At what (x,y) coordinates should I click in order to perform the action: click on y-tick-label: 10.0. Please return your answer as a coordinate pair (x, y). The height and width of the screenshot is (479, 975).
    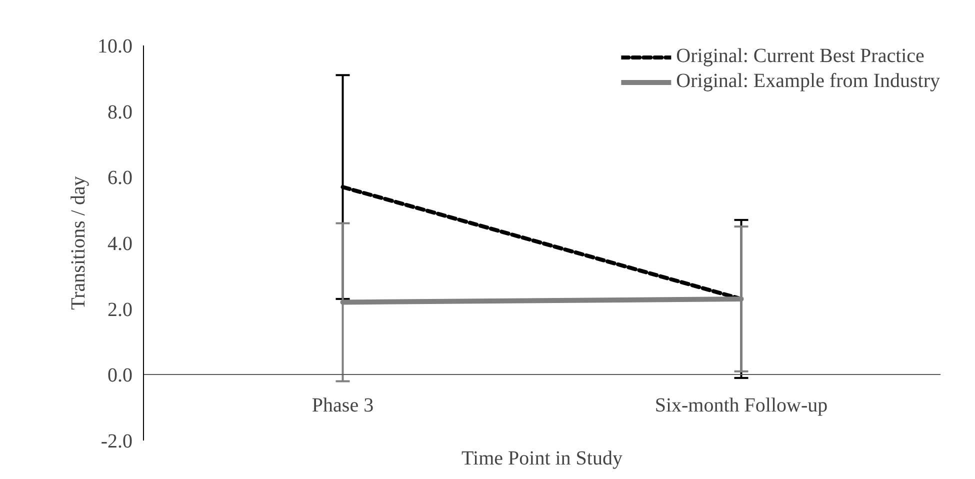
    Looking at the image, I should click on (115, 47).